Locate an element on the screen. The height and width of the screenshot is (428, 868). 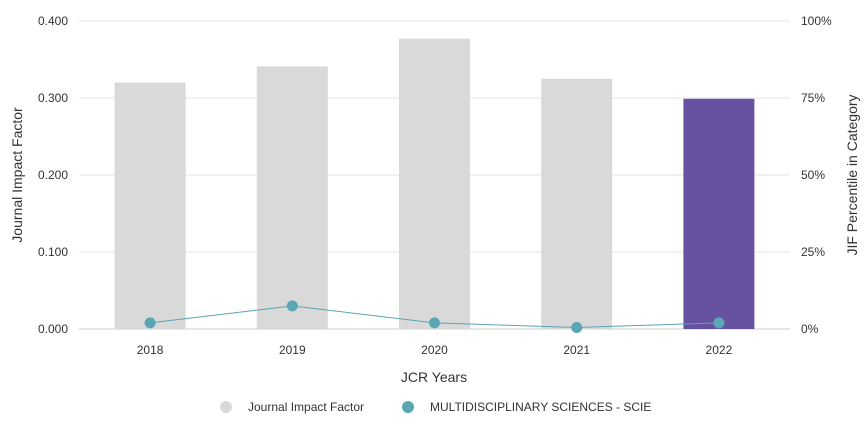
percentile-point-2020 is located at coordinates (434, 323).